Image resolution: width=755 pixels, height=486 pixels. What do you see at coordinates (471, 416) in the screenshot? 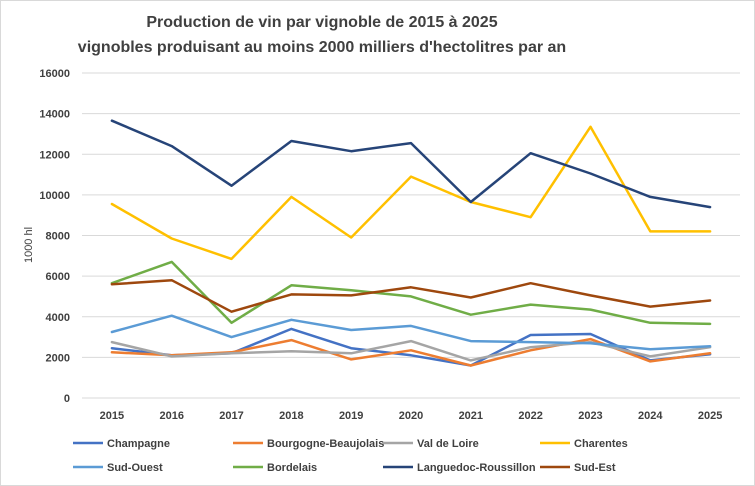
I see `x-tick-label: 2021` at bounding box center [471, 416].